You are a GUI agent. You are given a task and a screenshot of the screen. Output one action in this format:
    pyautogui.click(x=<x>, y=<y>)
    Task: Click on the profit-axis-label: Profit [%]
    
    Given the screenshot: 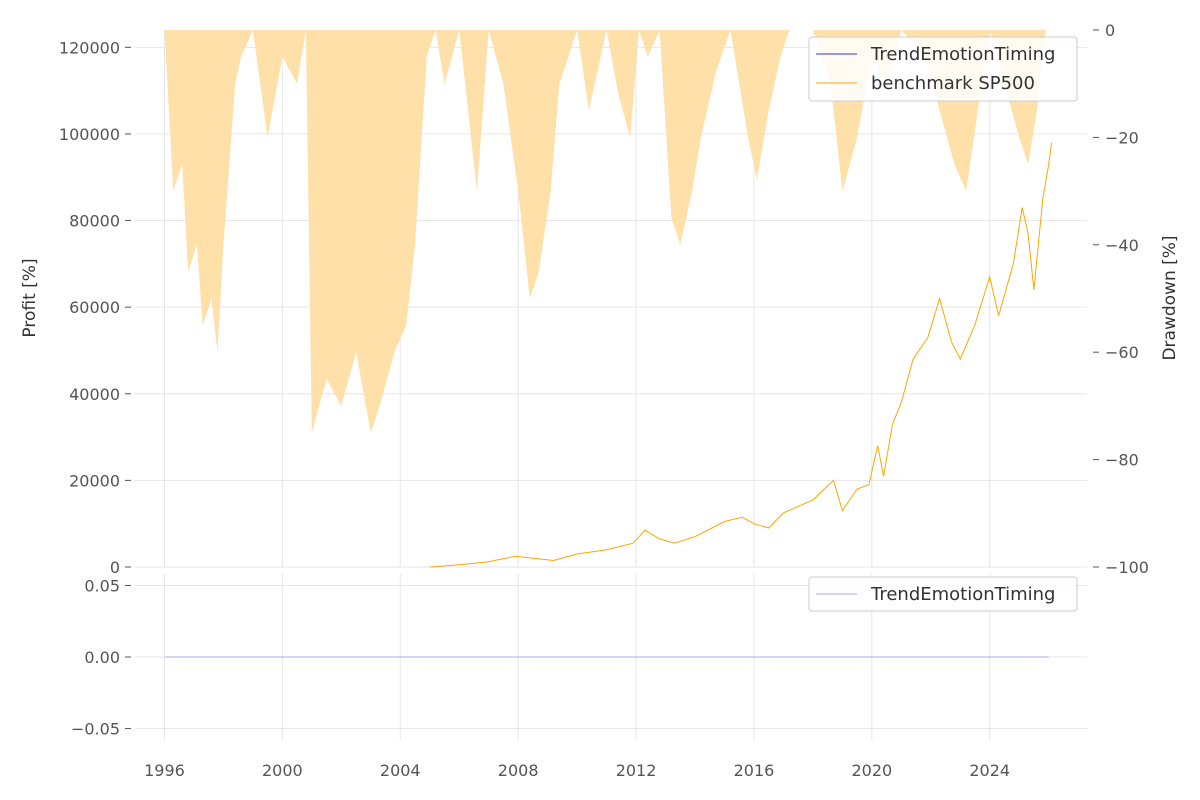 What is the action you would take?
    pyautogui.click(x=30, y=297)
    